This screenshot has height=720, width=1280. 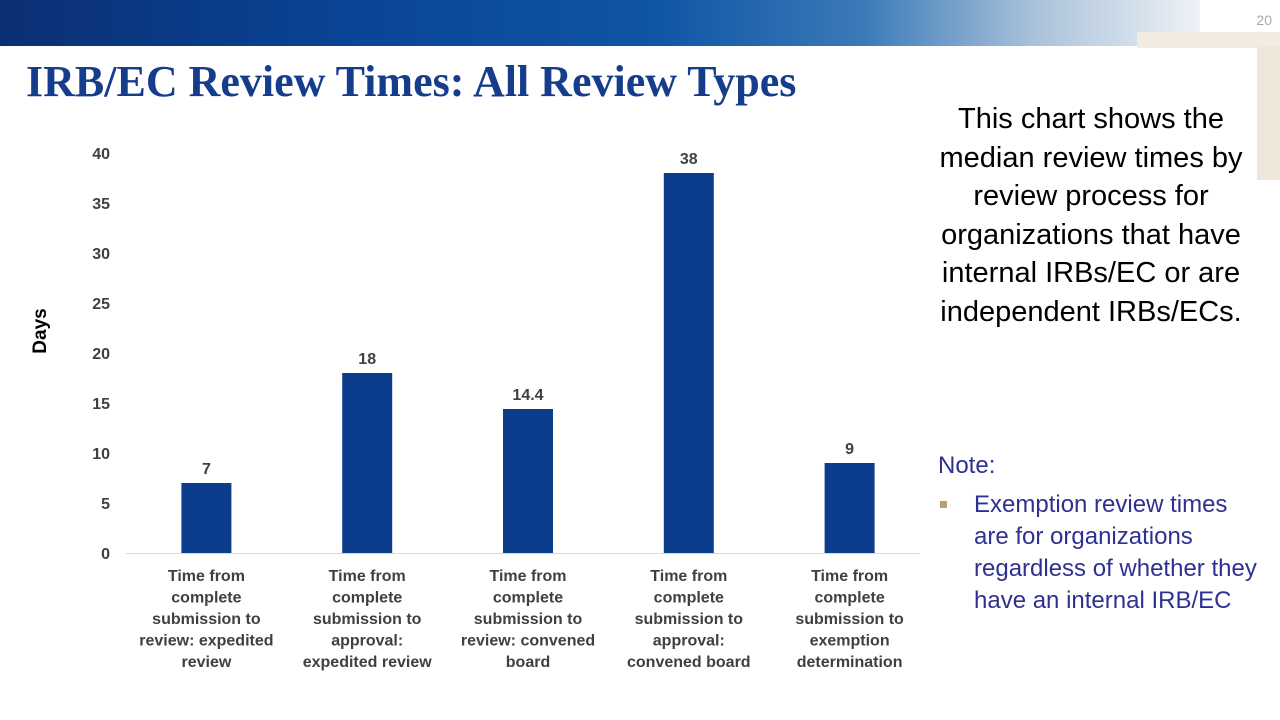 I want to click on y-tick-label: 5, so click(x=105, y=504).